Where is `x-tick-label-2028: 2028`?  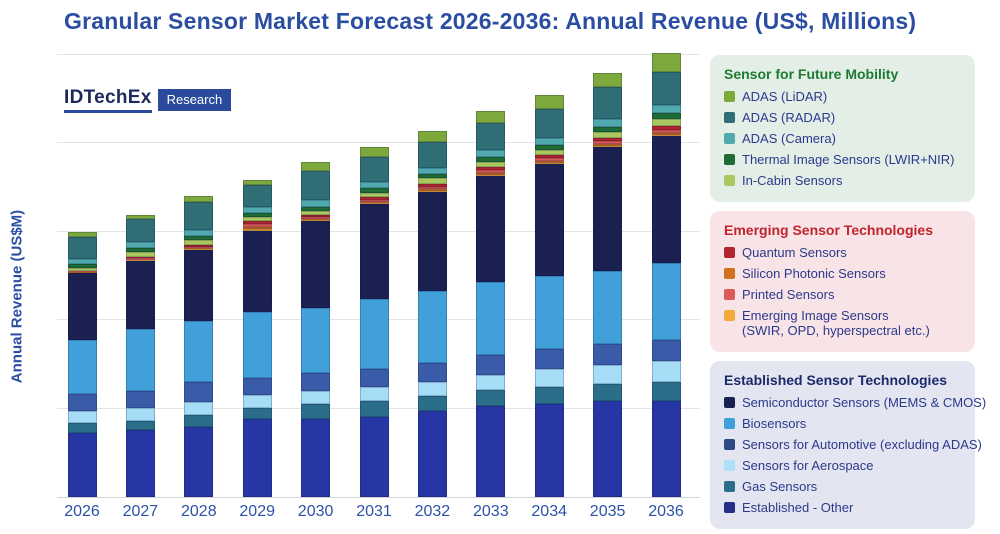 x-tick-label-2028: 2028 is located at coordinates (199, 511).